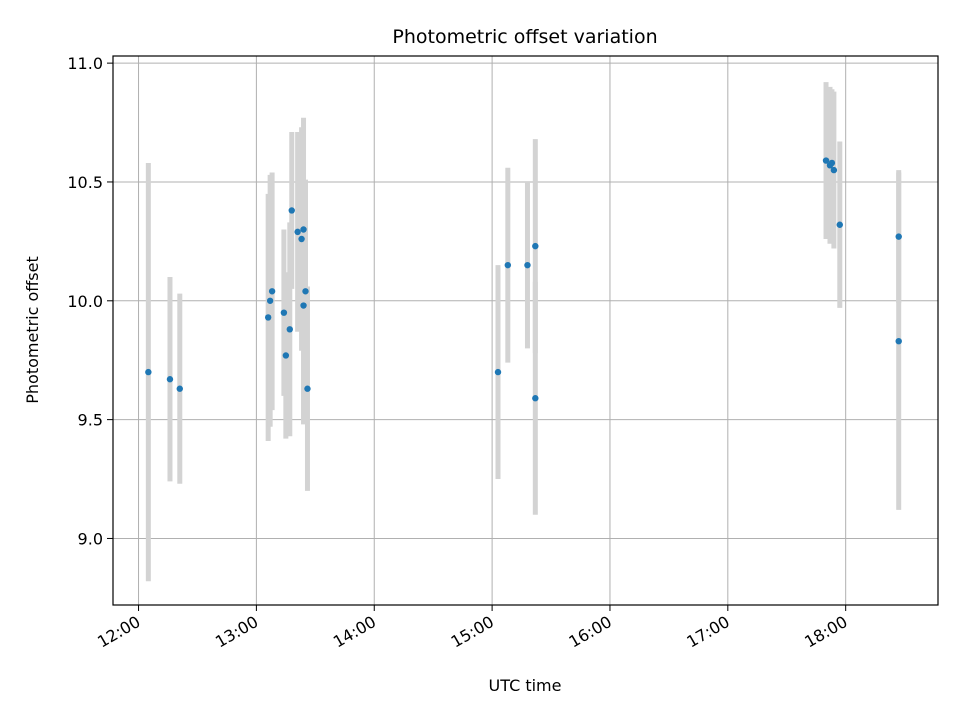  I want to click on y-tick-label: 11.0, so click(85, 63).